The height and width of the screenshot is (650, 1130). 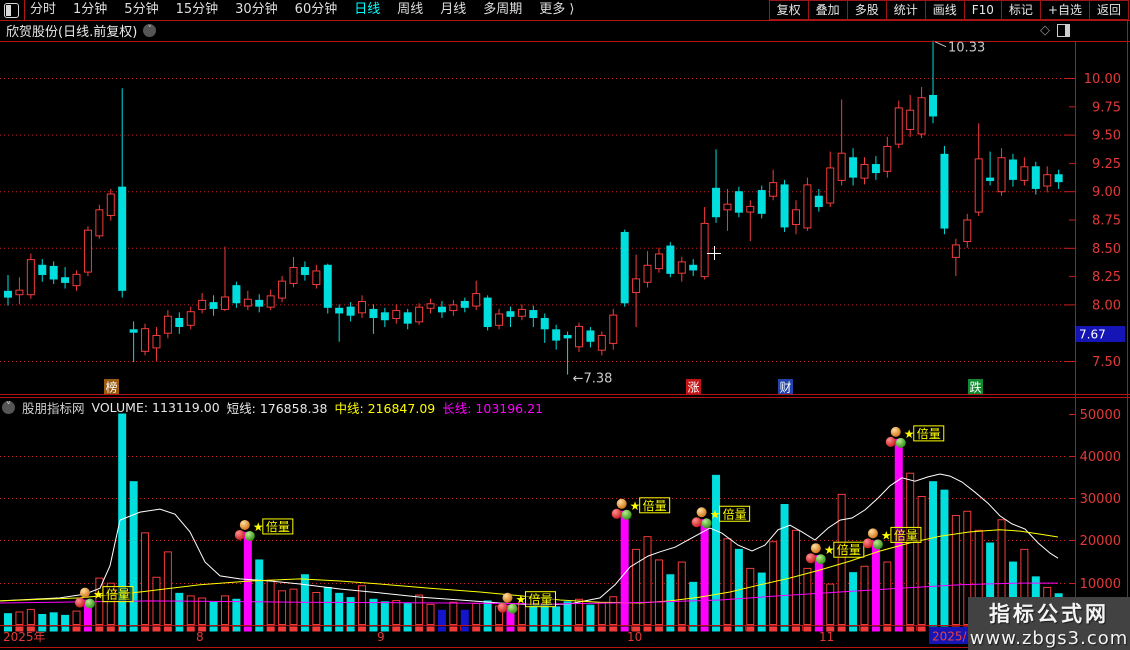 What do you see at coordinates (1108, 10) in the screenshot?
I see `action-button-8: 返回` at bounding box center [1108, 10].